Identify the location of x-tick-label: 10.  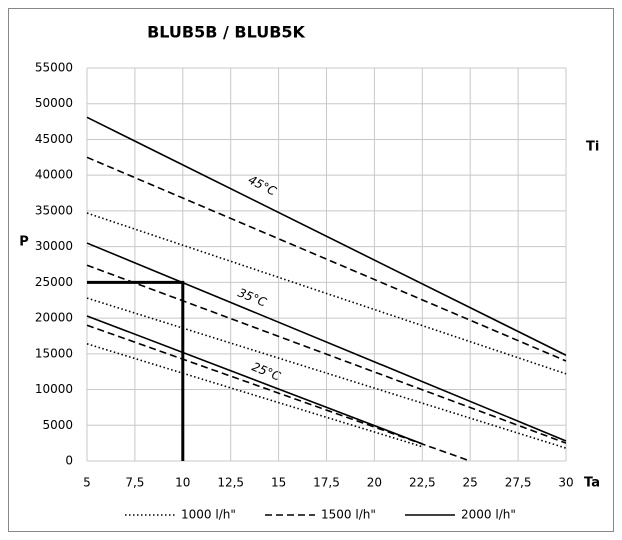
(182, 483).